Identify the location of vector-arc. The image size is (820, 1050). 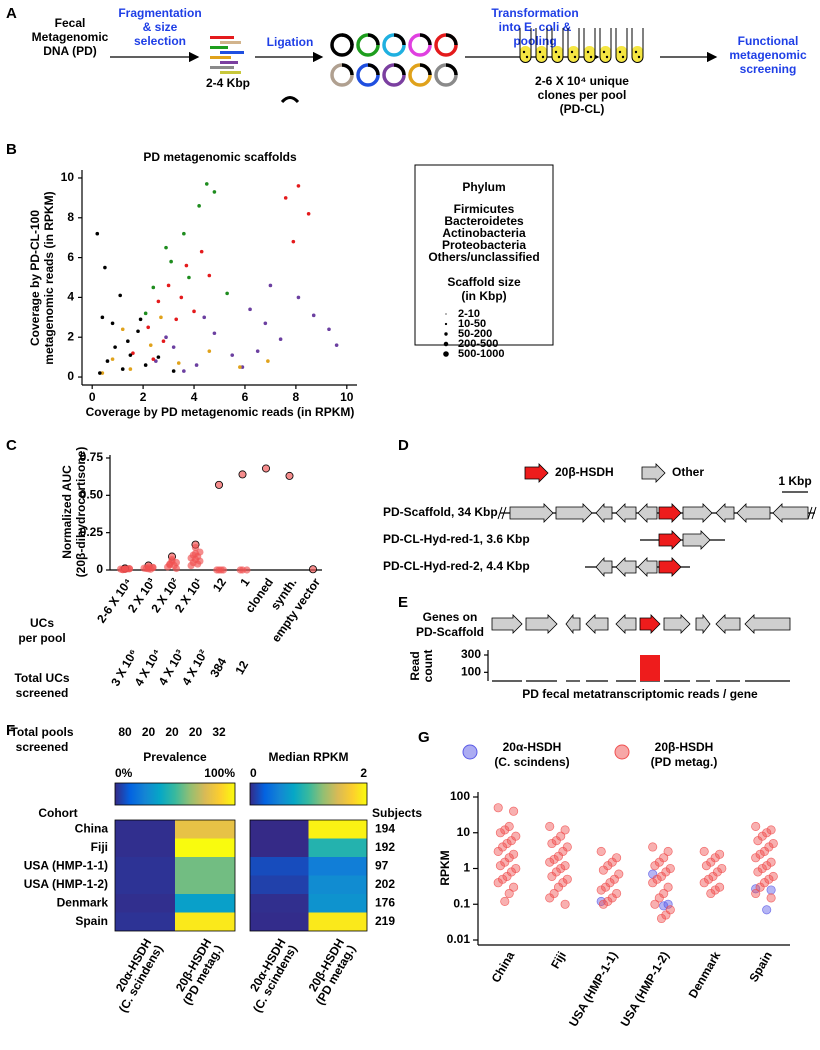
(290, 100).